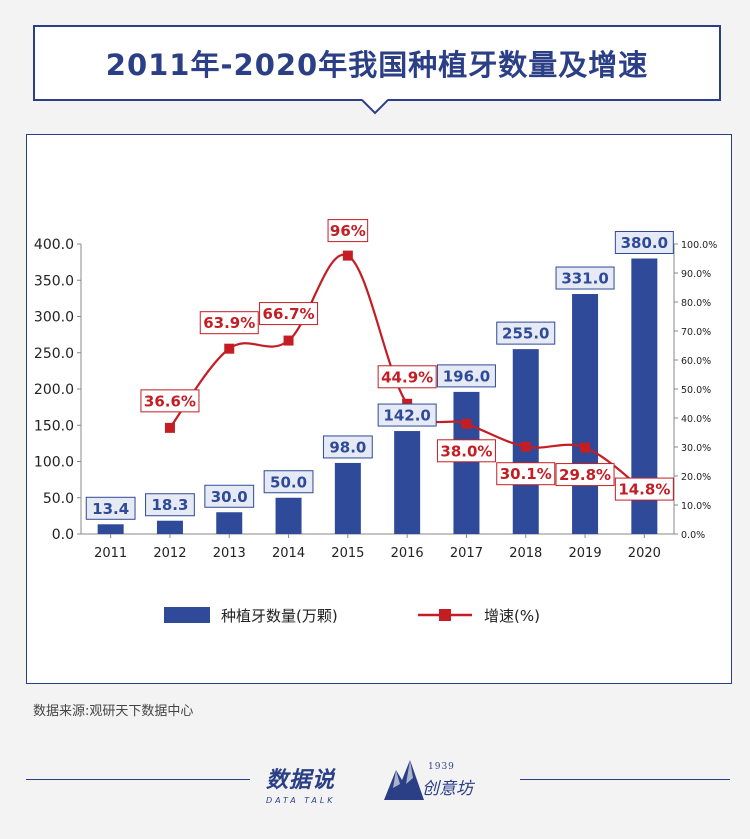  I want to click on x-tick-label: 2015, so click(347, 553).